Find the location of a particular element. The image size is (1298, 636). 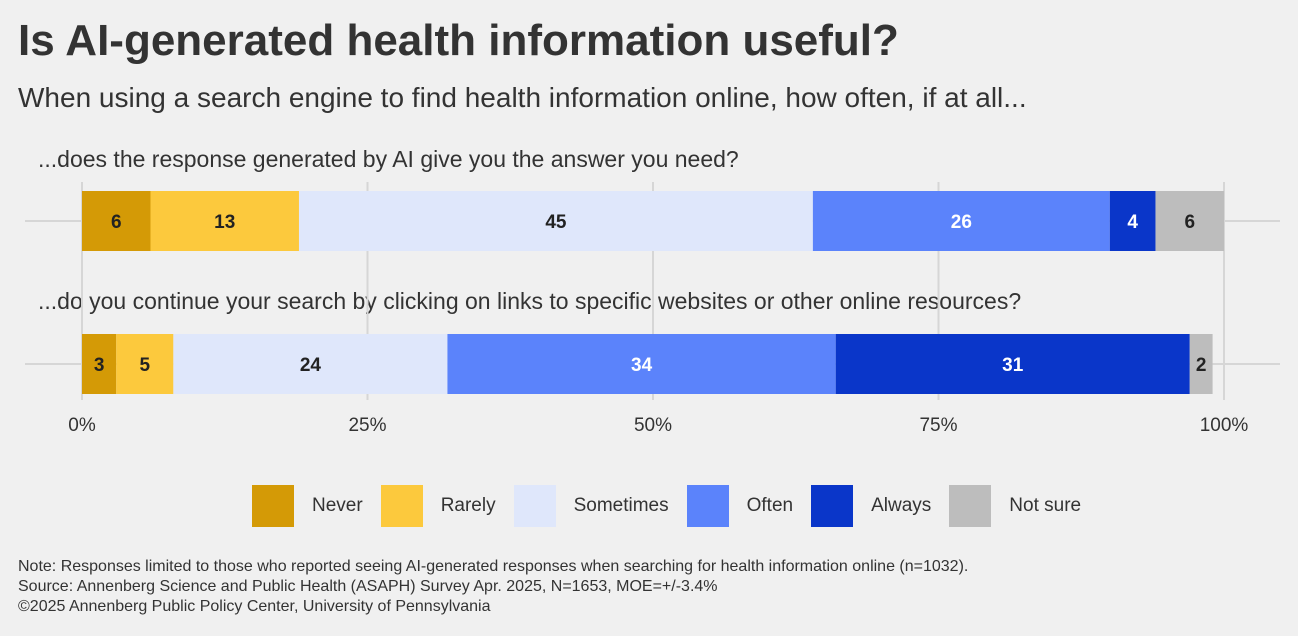

data-label-always-row-1: 31 is located at coordinates (1013, 365).